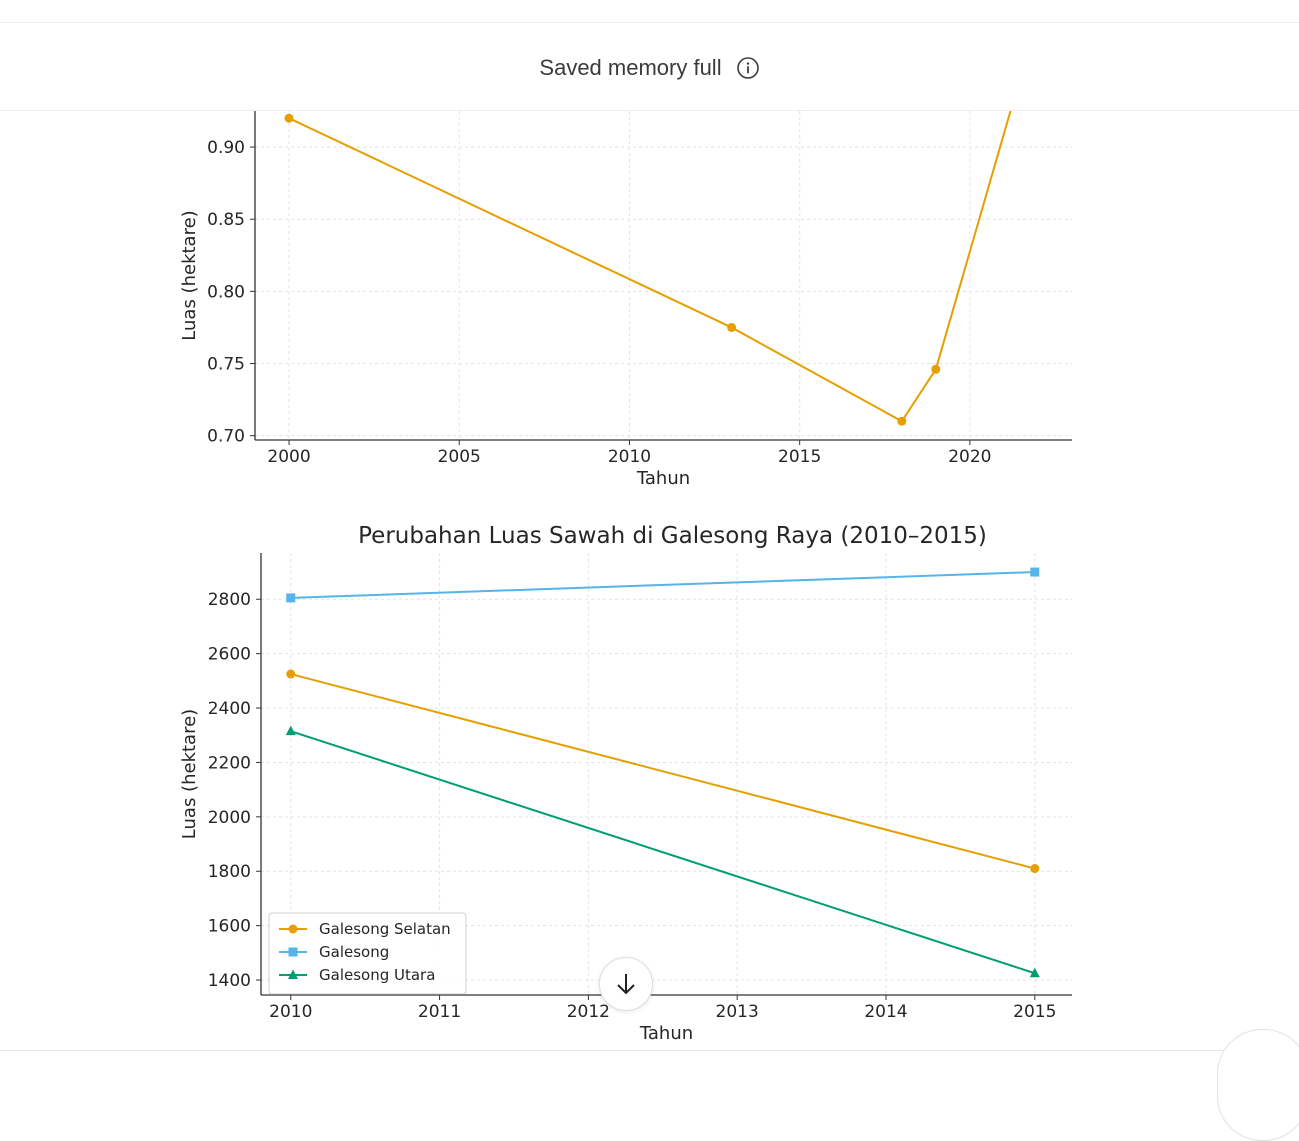  I want to click on y-tick-label: 1600, so click(229, 927).